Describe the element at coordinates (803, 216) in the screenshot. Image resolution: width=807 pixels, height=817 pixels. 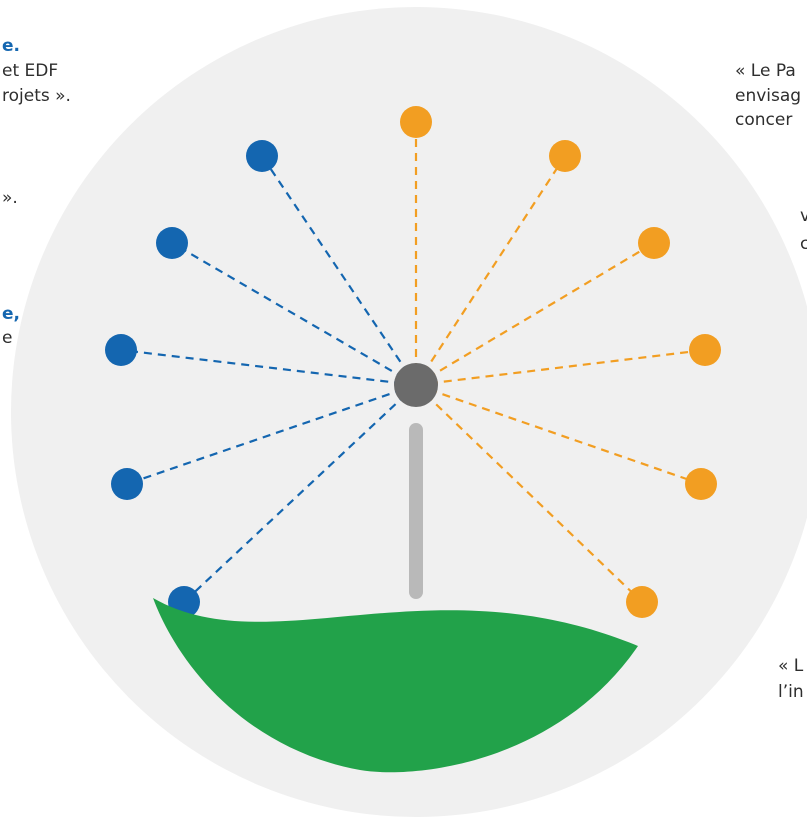
I see `right-text-line-4: v` at that location.